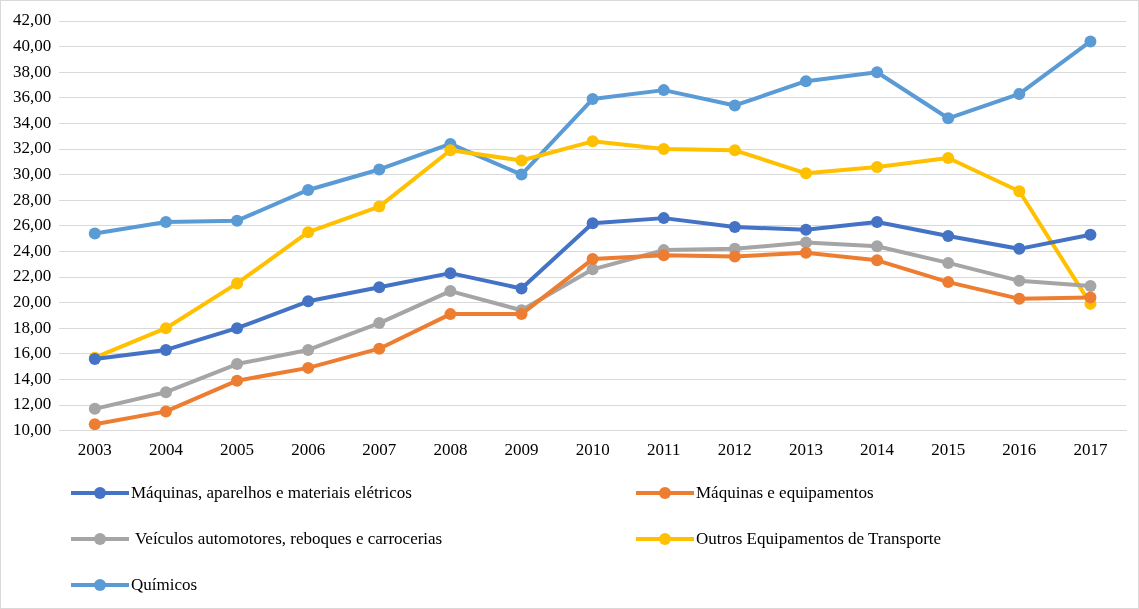 Image resolution: width=1139 pixels, height=609 pixels. Describe the element at coordinates (1019, 450) in the screenshot. I see `x-tick-label: 2016` at that location.